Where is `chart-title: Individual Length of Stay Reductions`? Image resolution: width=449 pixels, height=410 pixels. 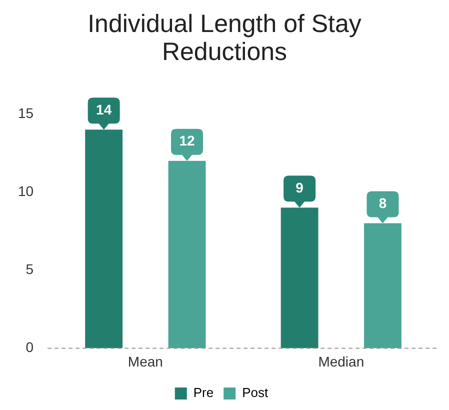
chart-title: Individual Length of Stay Reductions is located at coordinates (224, 39).